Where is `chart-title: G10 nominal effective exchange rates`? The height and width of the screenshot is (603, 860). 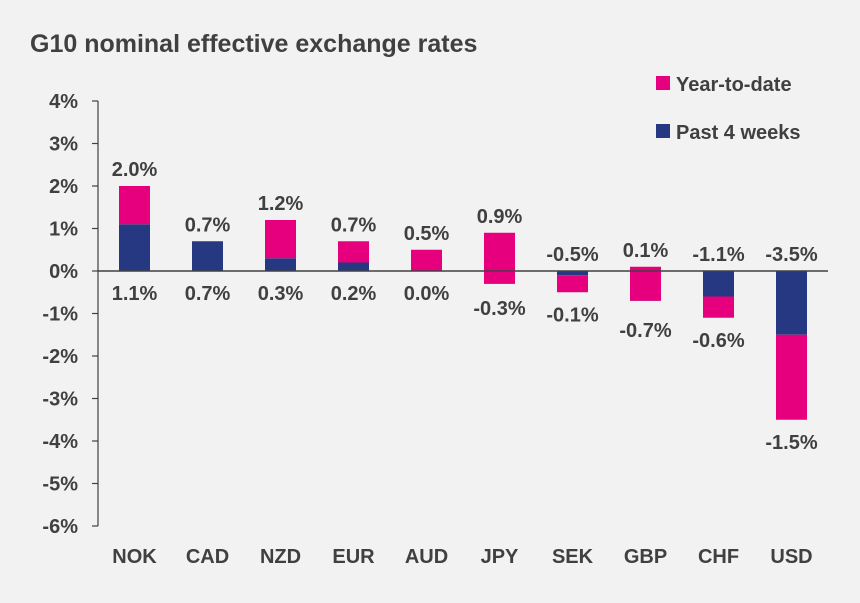 chart-title: G10 nominal effective exchange rates is located at coordinates (254, 44).